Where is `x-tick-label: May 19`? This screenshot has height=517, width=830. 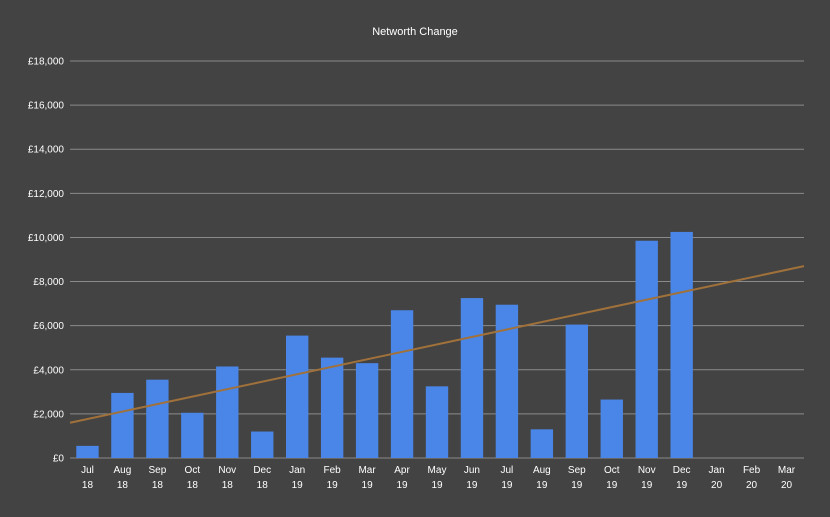 x-tick-label: May 19 is located at coordinates (437, 478).